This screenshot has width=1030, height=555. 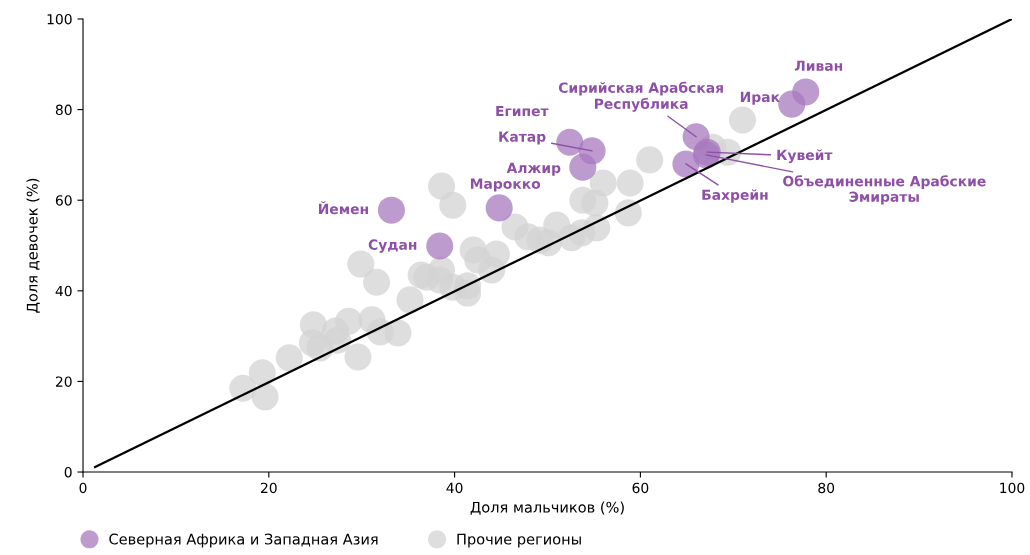 I want to click on annotation: Бахрейн, so click(x=735, y=196).